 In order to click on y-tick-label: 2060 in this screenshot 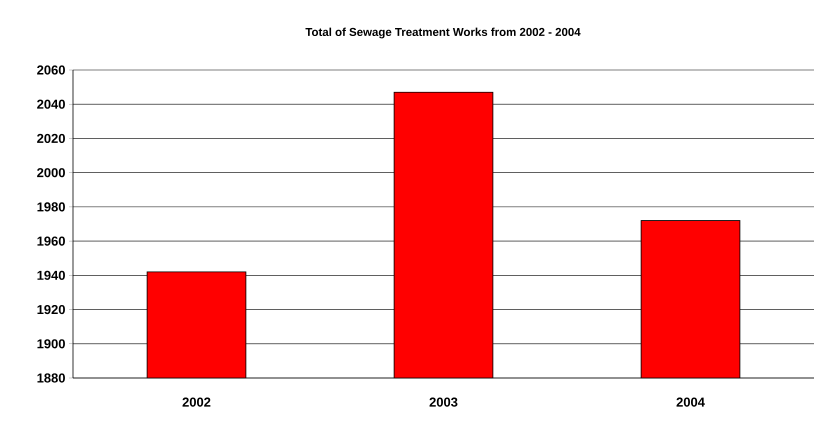, I will do `click(51, 70)`.